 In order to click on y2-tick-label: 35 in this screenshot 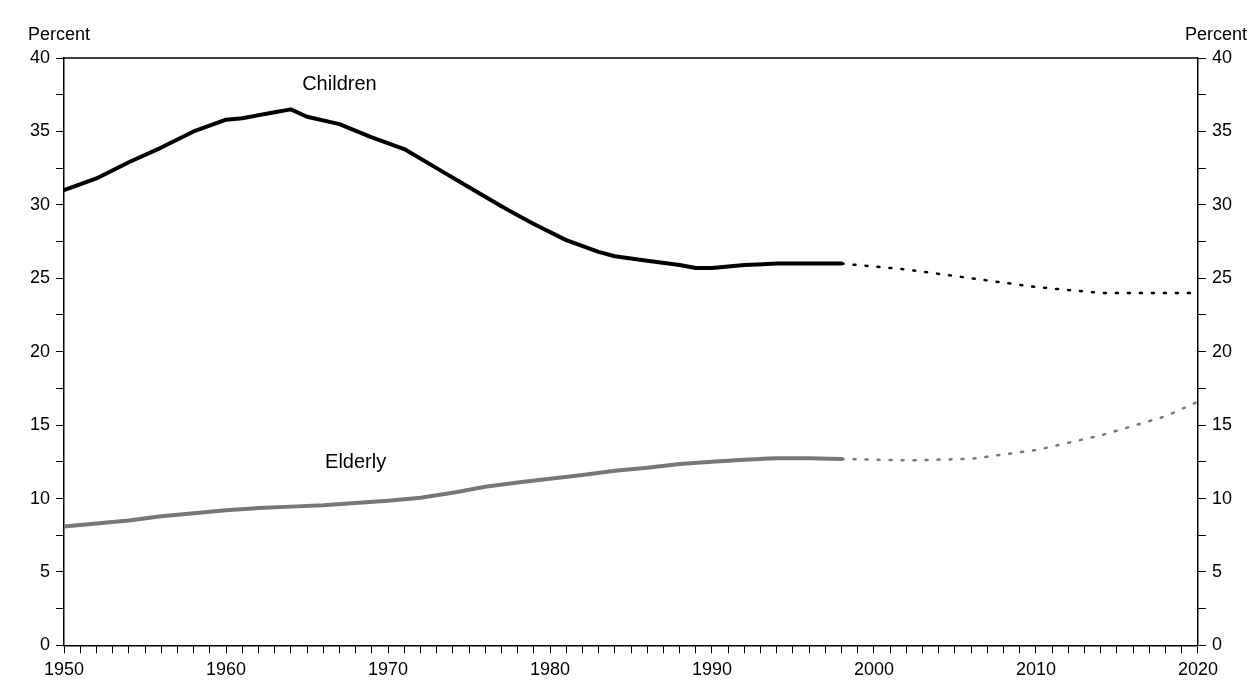, I will do `click(1222, 130)`.